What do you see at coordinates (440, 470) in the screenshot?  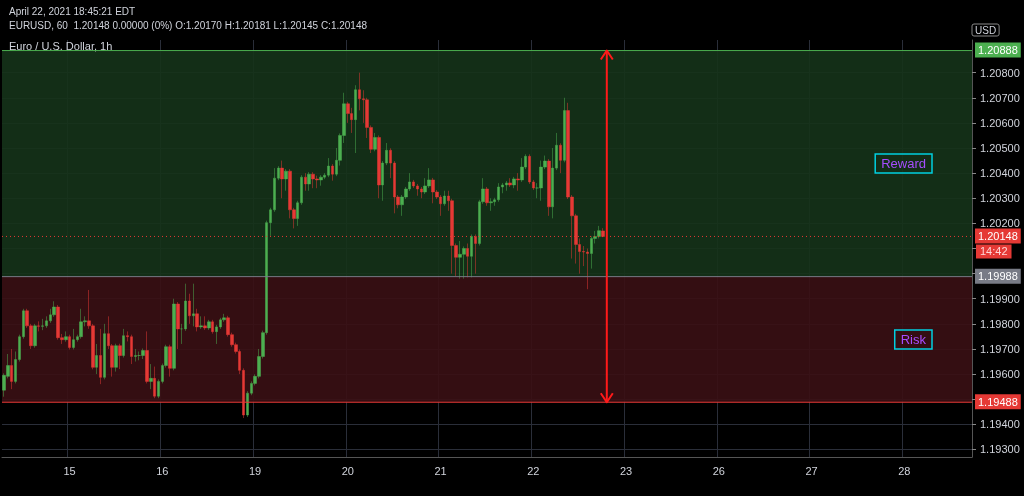 I see `x-tick-label: 21` at bounding box center [440, 470].